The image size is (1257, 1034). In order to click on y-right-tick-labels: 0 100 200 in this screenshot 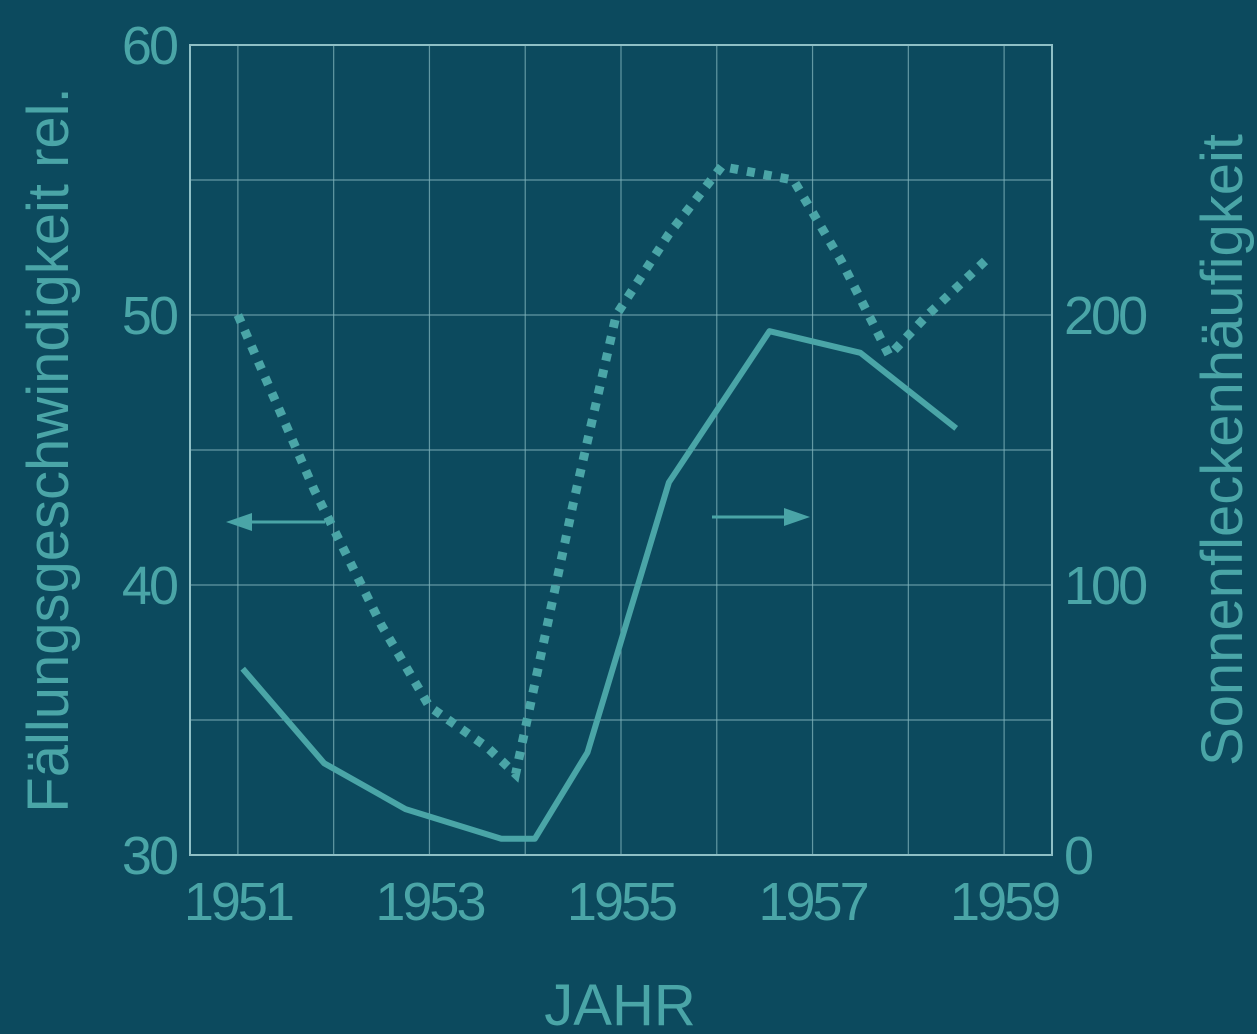, I will do `click(1106, 586)`.